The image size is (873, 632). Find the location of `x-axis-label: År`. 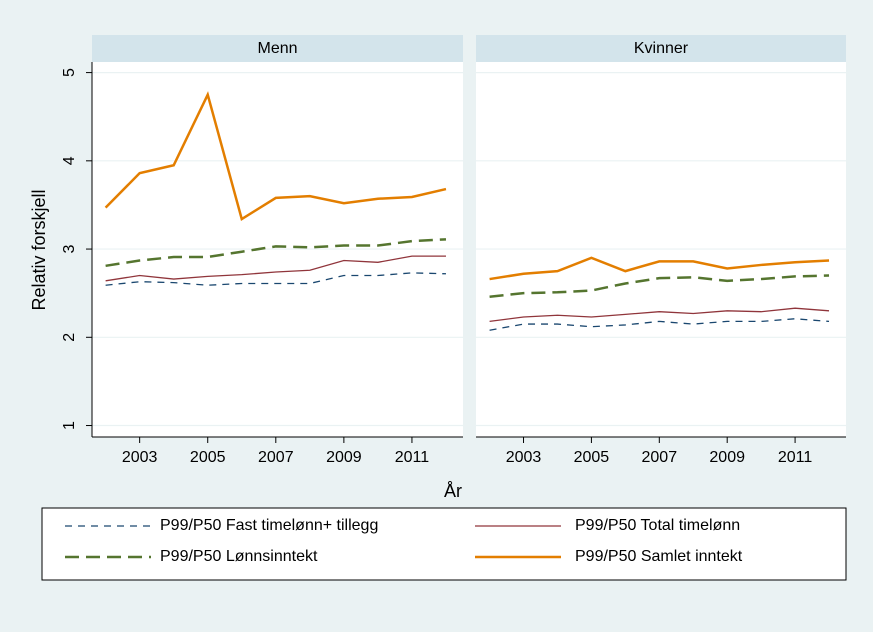

x-axis-label: År is located at coordinates (453, 491).